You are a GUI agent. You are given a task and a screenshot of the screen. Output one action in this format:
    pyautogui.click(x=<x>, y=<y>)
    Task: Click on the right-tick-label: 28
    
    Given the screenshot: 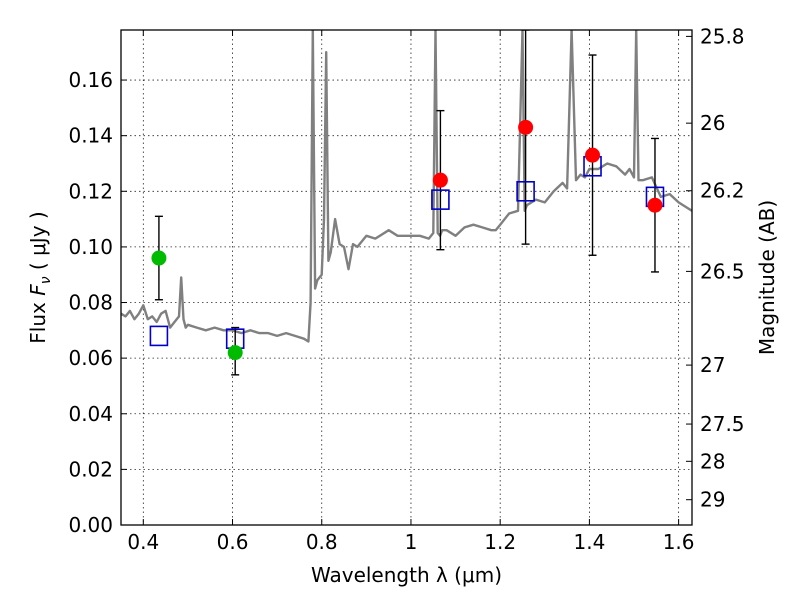 What is the action you would take?
    pyautogui.click(x=712, y=461)
    